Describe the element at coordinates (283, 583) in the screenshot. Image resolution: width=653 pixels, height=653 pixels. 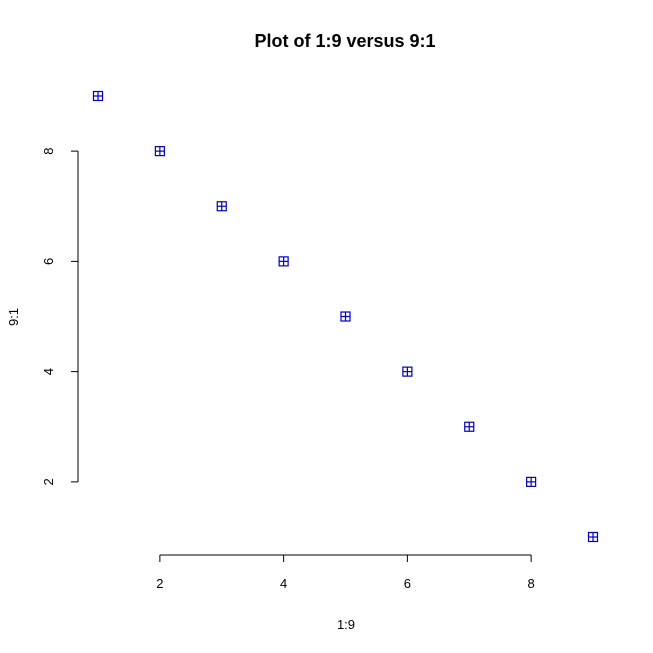
I see `x-tick-label: 4` at that location.